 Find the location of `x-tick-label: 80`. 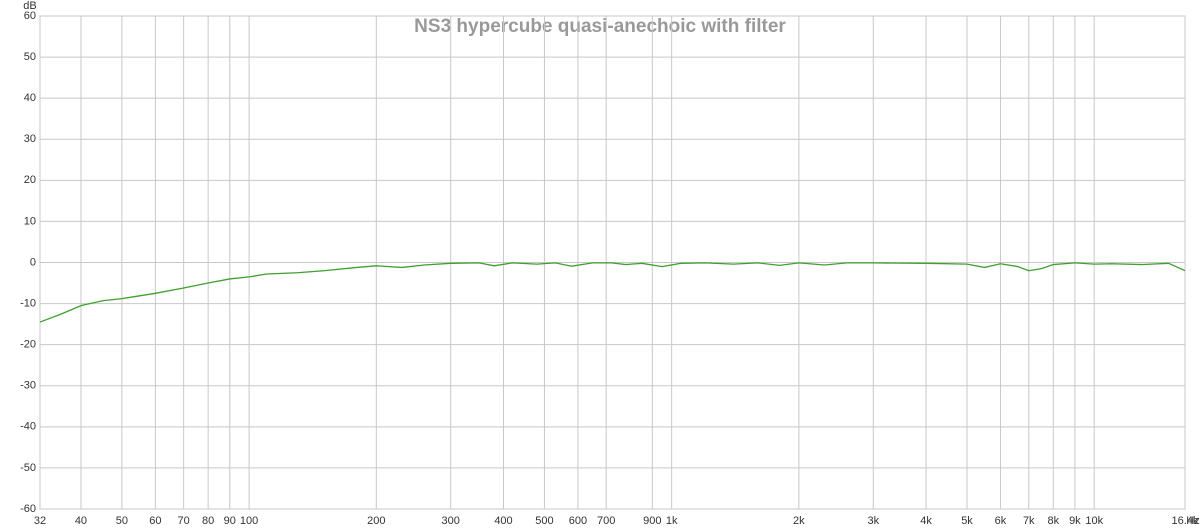

x-tick-label: 80 is located at coordinates (208, 521).